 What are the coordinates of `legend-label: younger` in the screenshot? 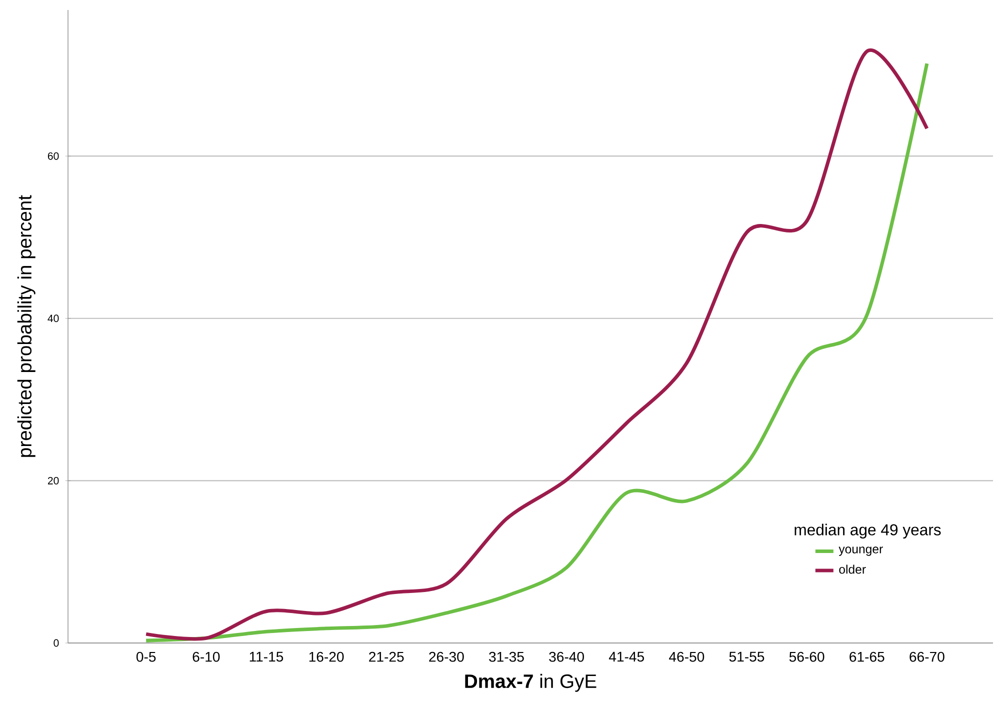 It's located at (860, 551).